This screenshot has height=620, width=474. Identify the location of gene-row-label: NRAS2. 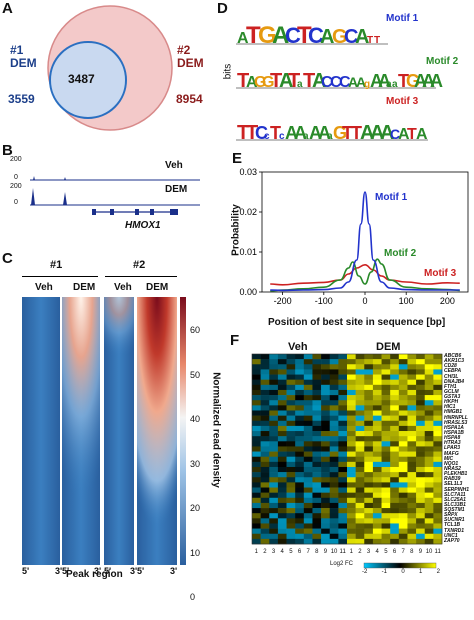
(452, 468).